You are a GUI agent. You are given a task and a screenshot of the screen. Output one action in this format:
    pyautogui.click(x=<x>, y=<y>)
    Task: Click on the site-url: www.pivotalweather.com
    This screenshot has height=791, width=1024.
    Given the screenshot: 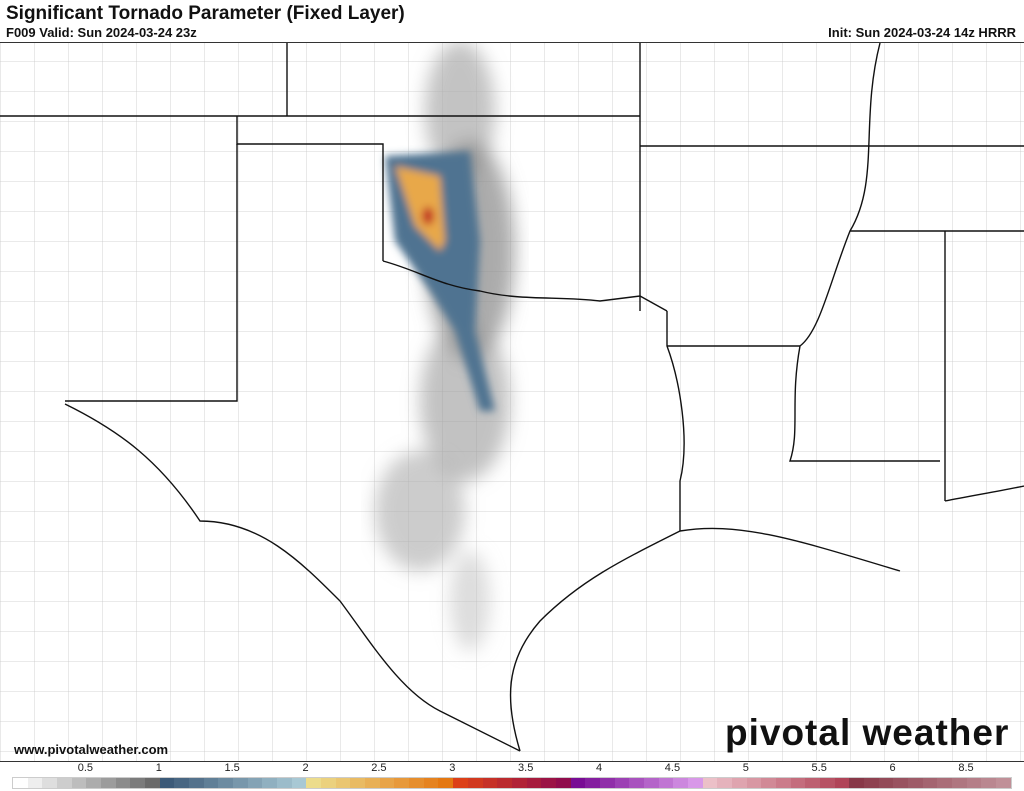 What is the action you would take?
    pyautogui.click(x=91, y=749)
    